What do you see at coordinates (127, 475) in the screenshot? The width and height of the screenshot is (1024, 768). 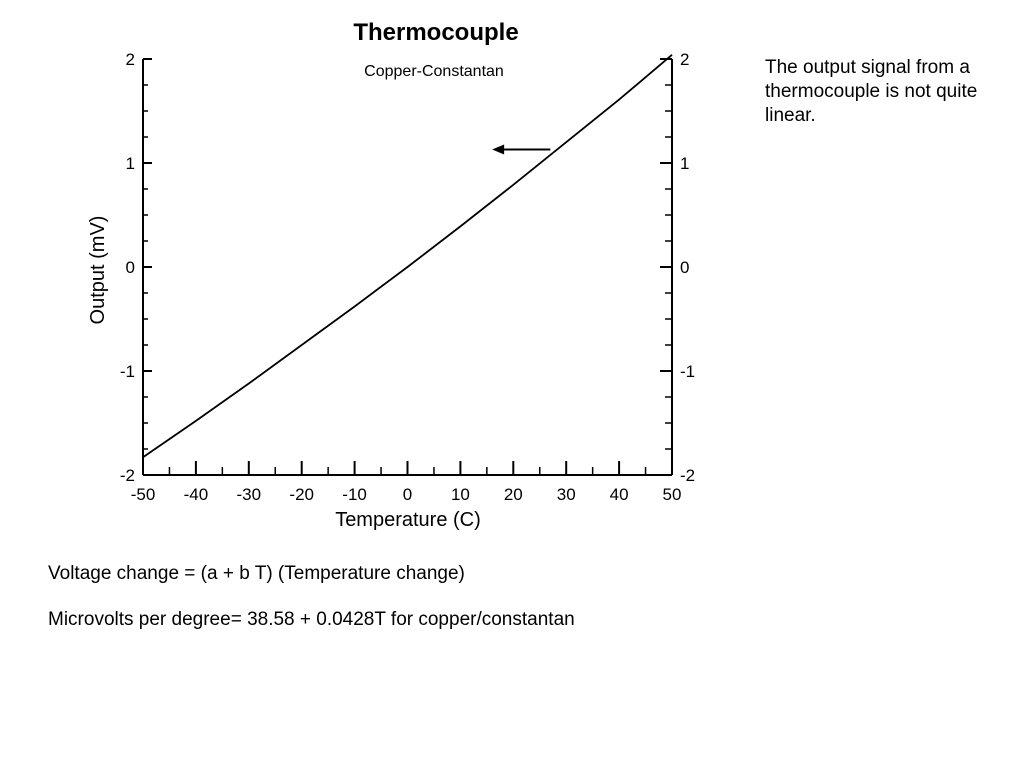 I see `y-tick-label-left: -2` at bounding box center [127, 475].